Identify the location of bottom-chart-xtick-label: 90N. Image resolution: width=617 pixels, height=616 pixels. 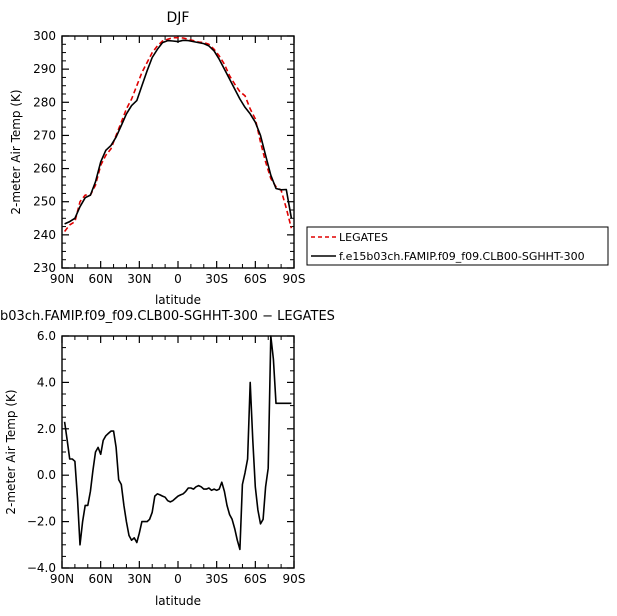
(62, 579).